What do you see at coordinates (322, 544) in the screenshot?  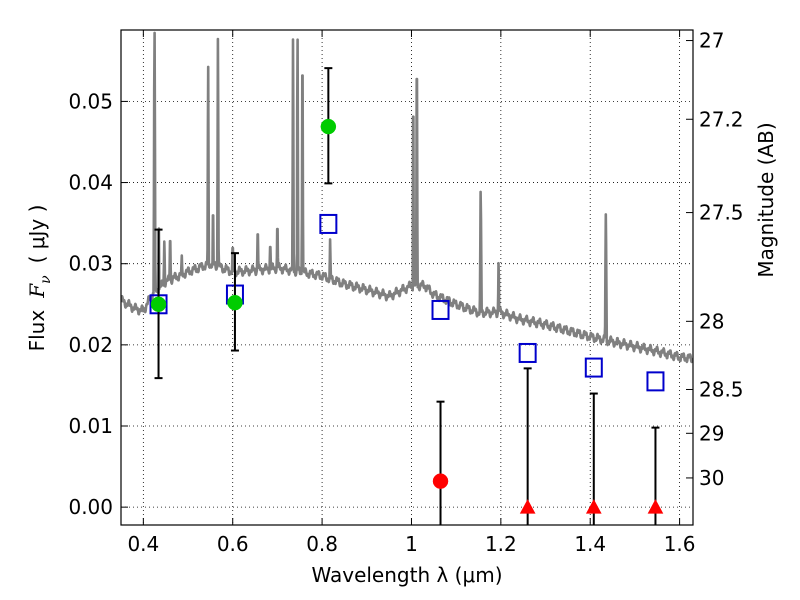 I see `x-tick-label: 0.8` at bounding box center [322, 544].